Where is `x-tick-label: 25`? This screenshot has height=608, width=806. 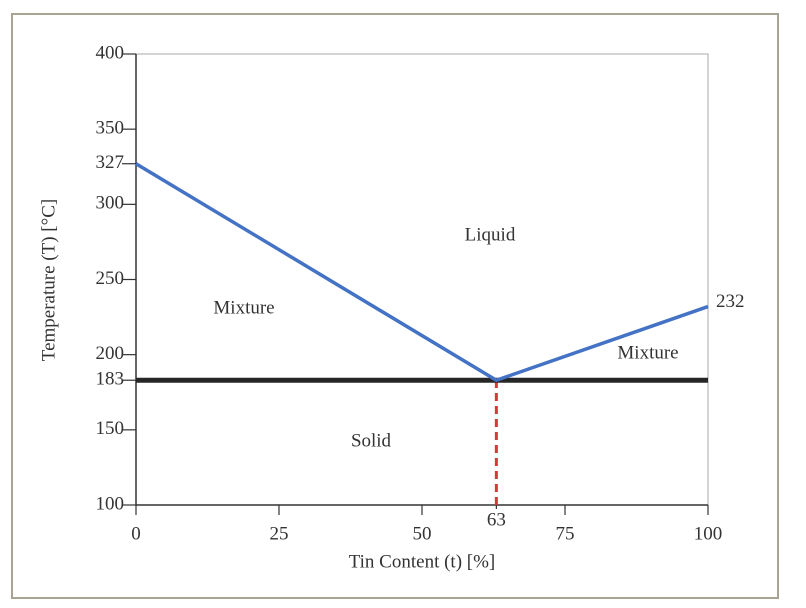 x-tick-label: 25 is located at coordinates (279, 533).